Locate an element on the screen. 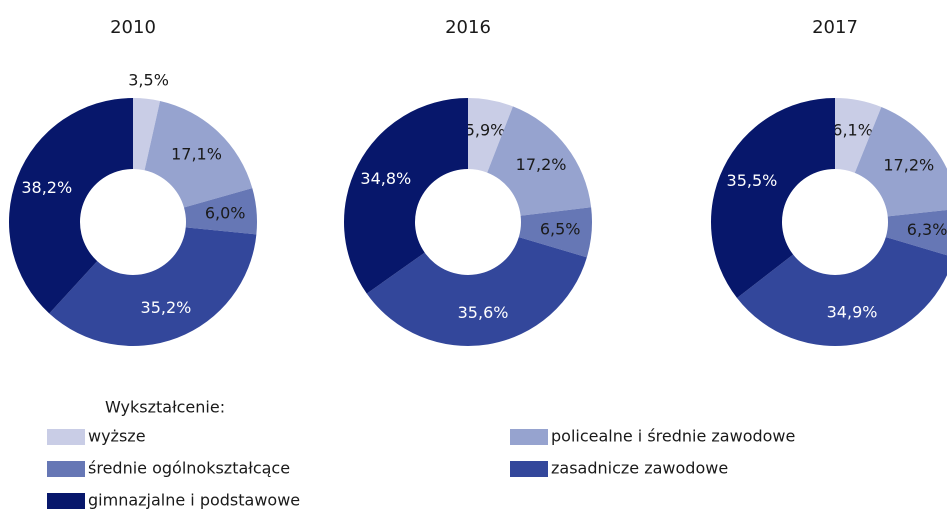 The width and height of the screenshot is (947, 520). data-label: 6,1% is located at coordinates (852, 130).